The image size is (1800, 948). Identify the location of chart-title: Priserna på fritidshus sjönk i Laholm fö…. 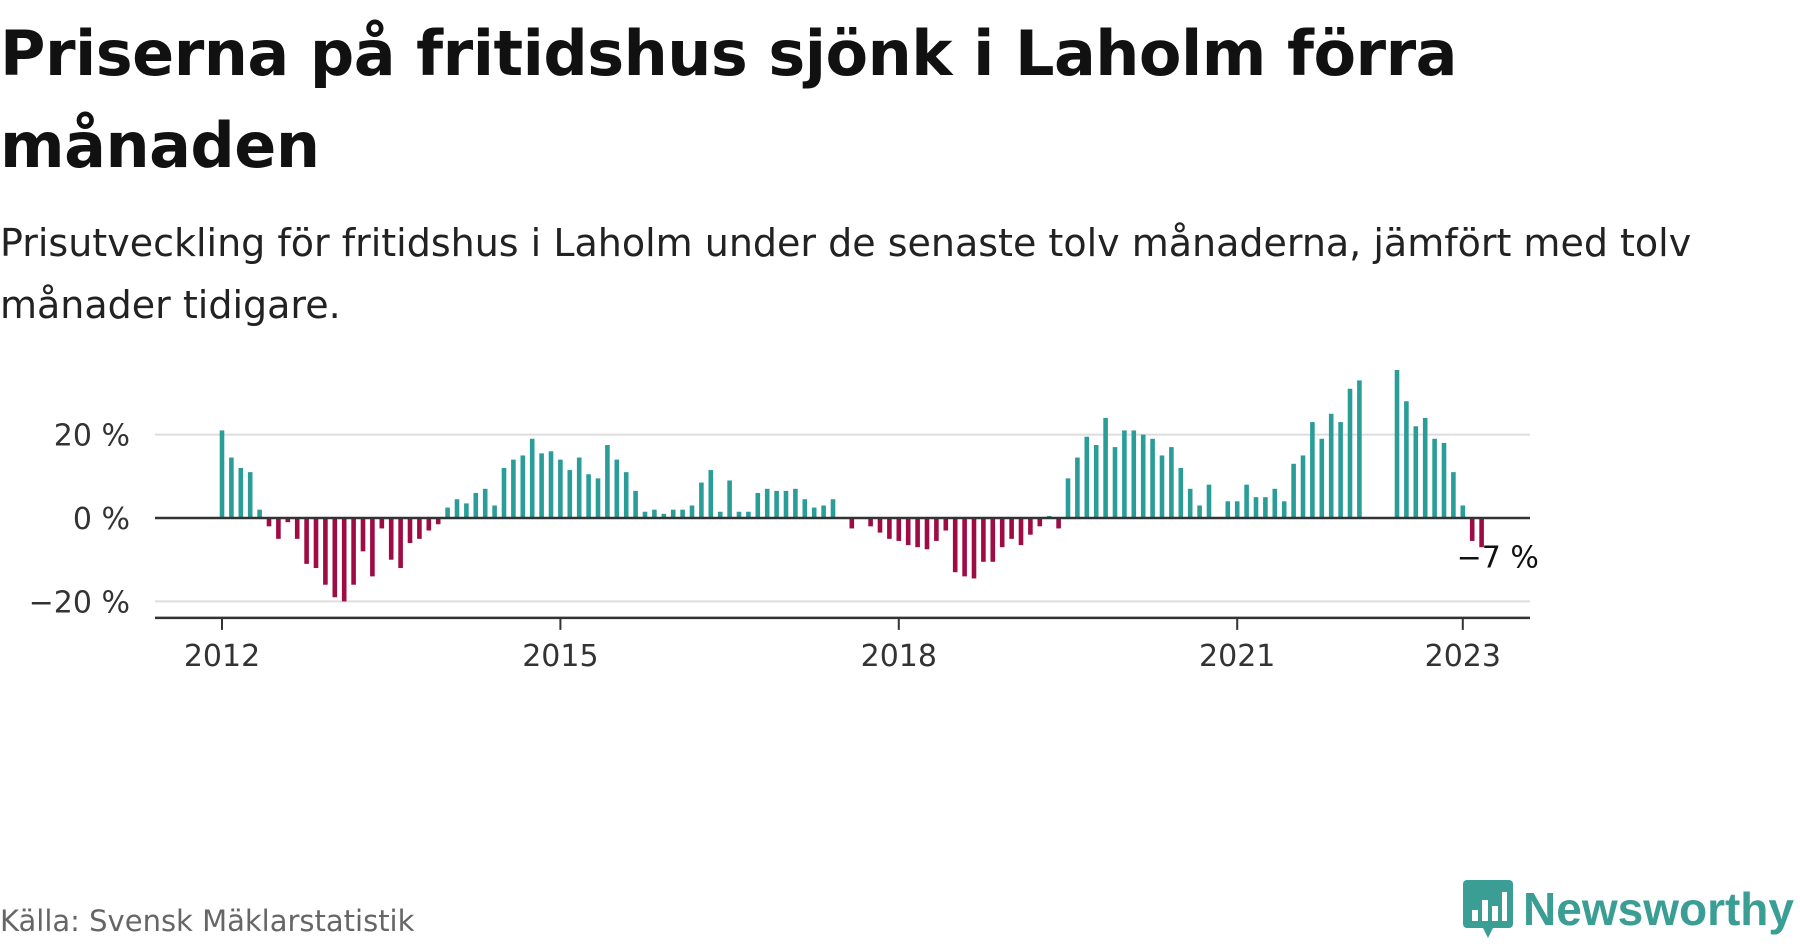
(729, 99).